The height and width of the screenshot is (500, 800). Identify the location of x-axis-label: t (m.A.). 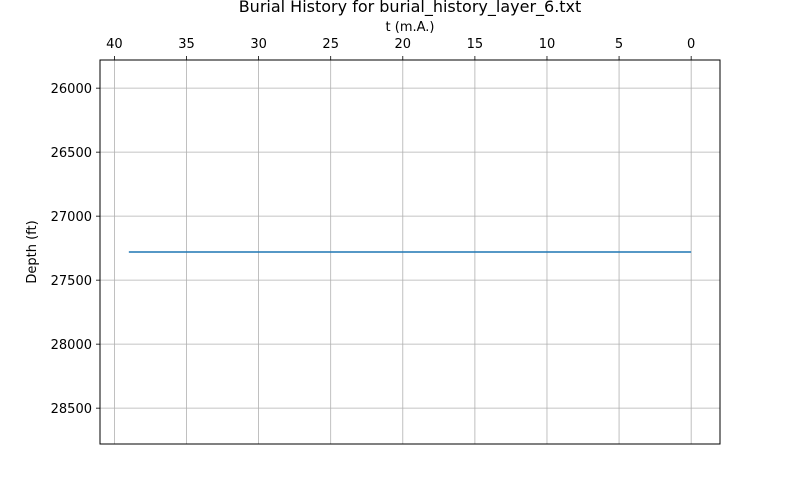
(410, 27).